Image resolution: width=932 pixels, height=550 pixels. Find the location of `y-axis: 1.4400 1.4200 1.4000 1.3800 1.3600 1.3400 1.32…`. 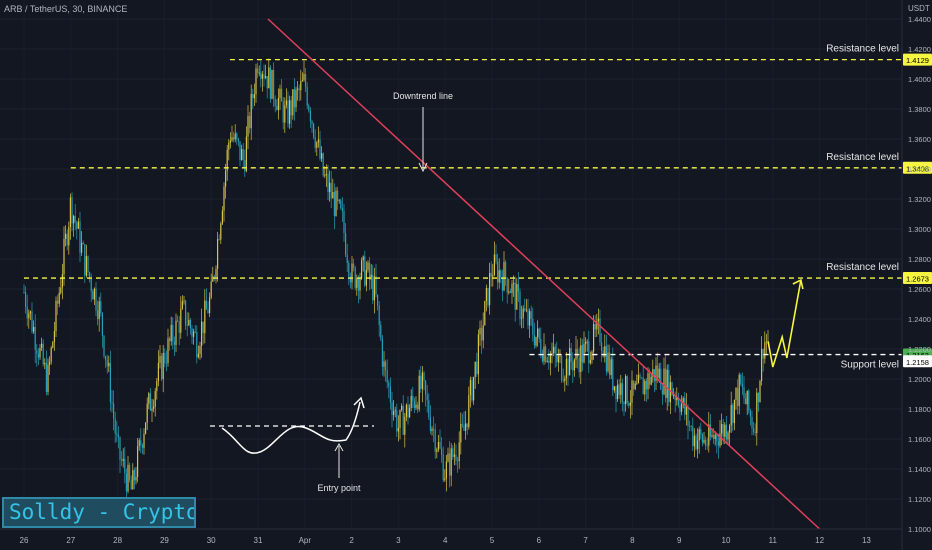

y-axis: 1.4400 1.4200 1.4000 1.3800 1.3600 1.3400 1.32… is located at coordinates (916, 275).